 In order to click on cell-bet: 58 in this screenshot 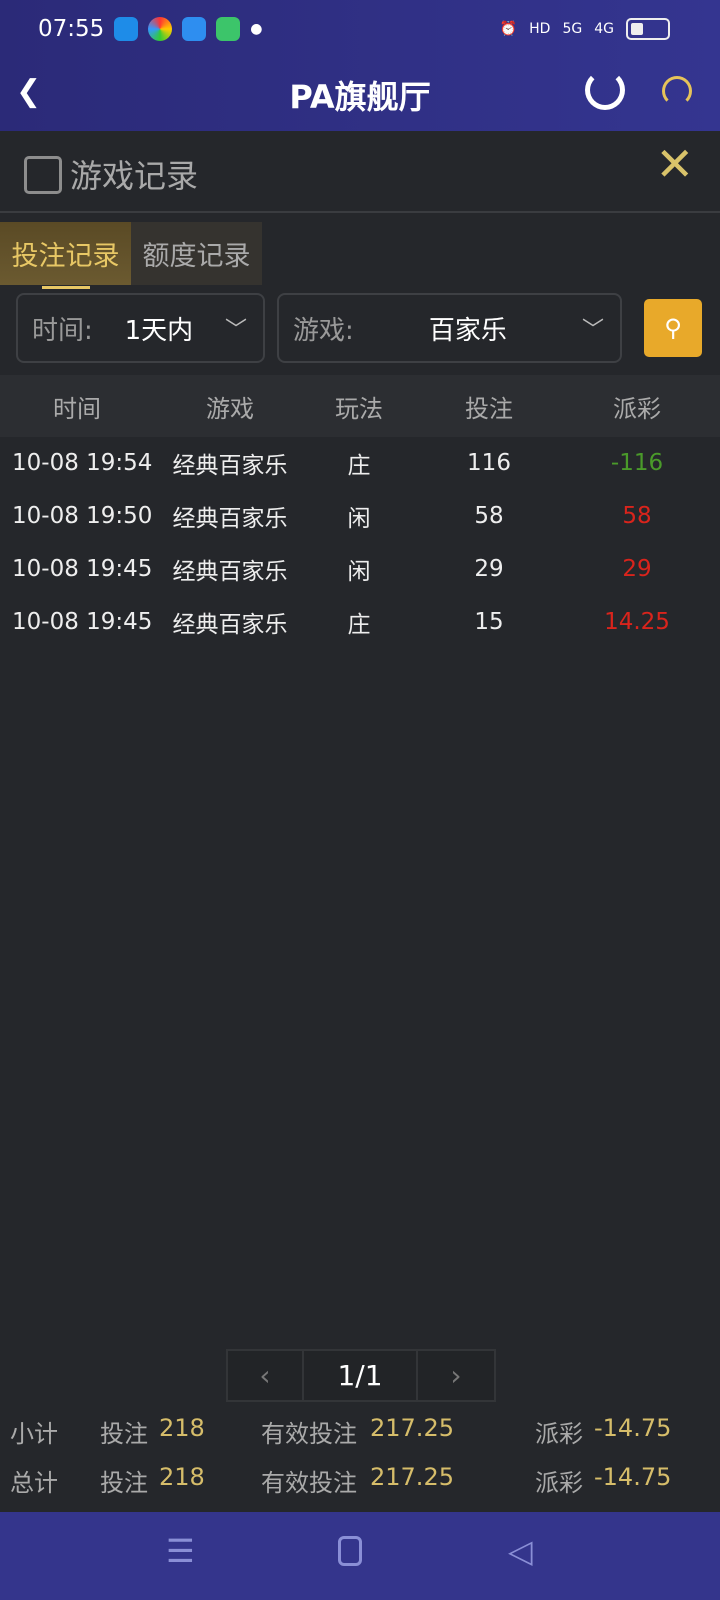, I will do `click(489, 516)`.